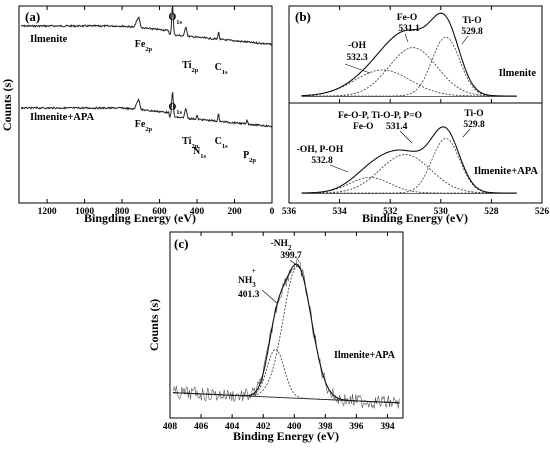 The width and height of the screenshot is (550, 456). Describe the element at coordinates (295, 264) in the screenshot. I see `c-arrow-nh2` at that location.